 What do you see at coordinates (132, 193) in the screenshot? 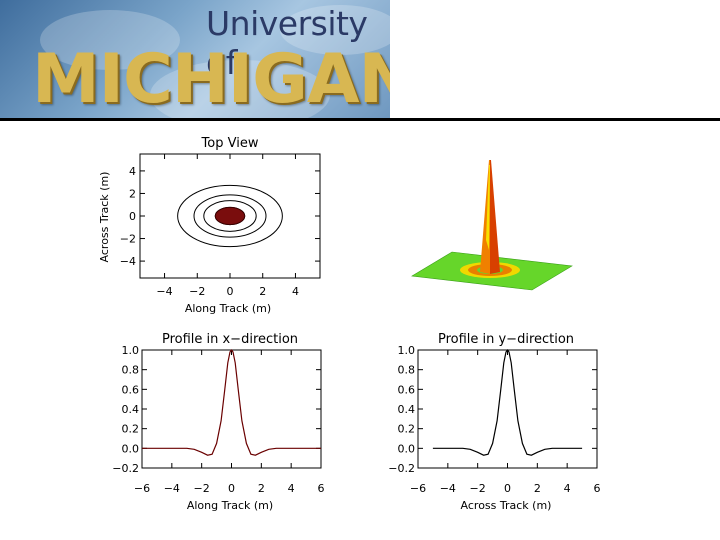
I see `top-view-ytick-label: 2` at bounding box center [132, 193].